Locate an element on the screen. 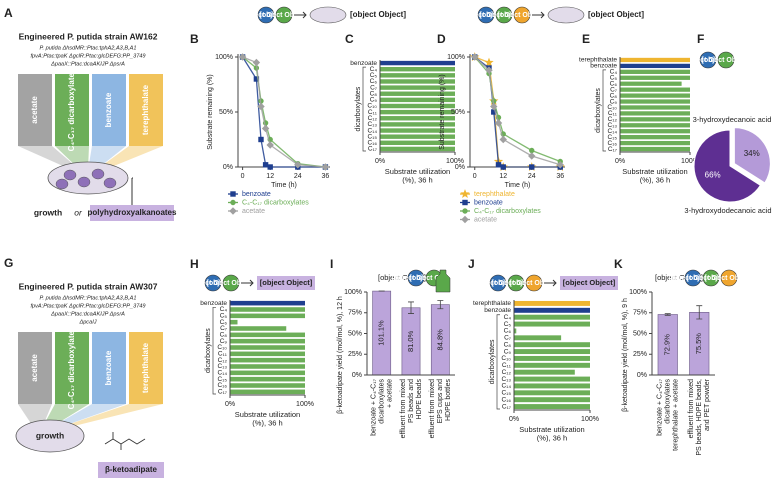 This screenshot has height=490, width=780. group-bracket is located at coordinates (498, 362).